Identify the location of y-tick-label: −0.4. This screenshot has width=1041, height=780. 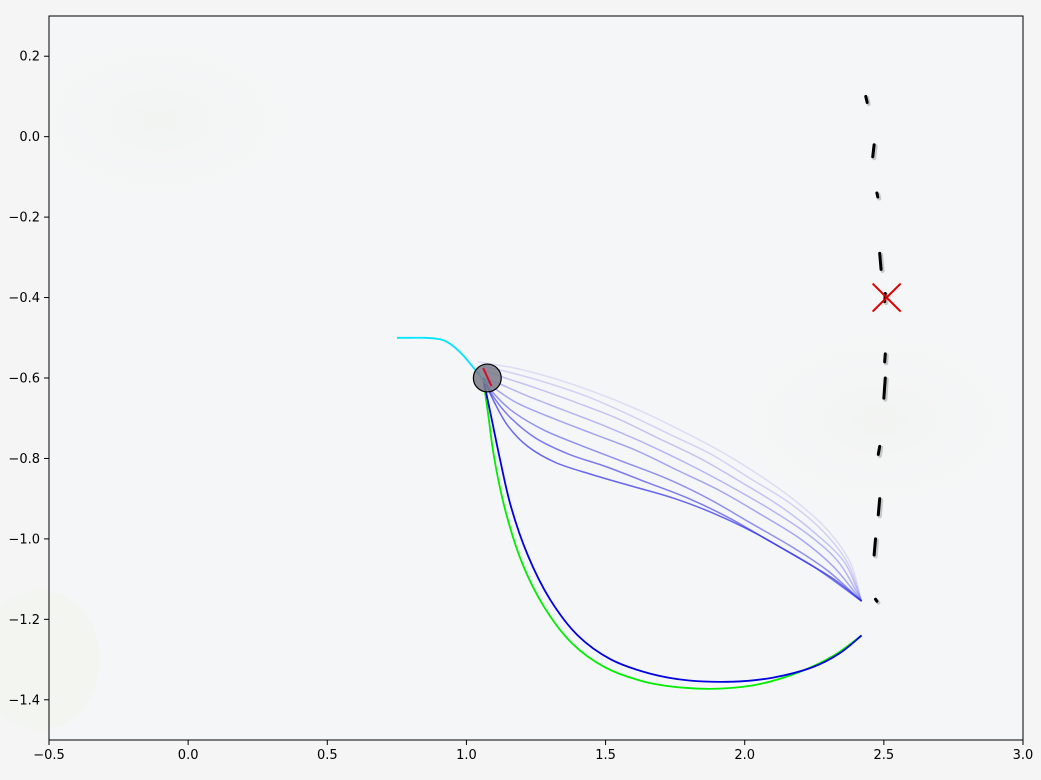
(24, 298).